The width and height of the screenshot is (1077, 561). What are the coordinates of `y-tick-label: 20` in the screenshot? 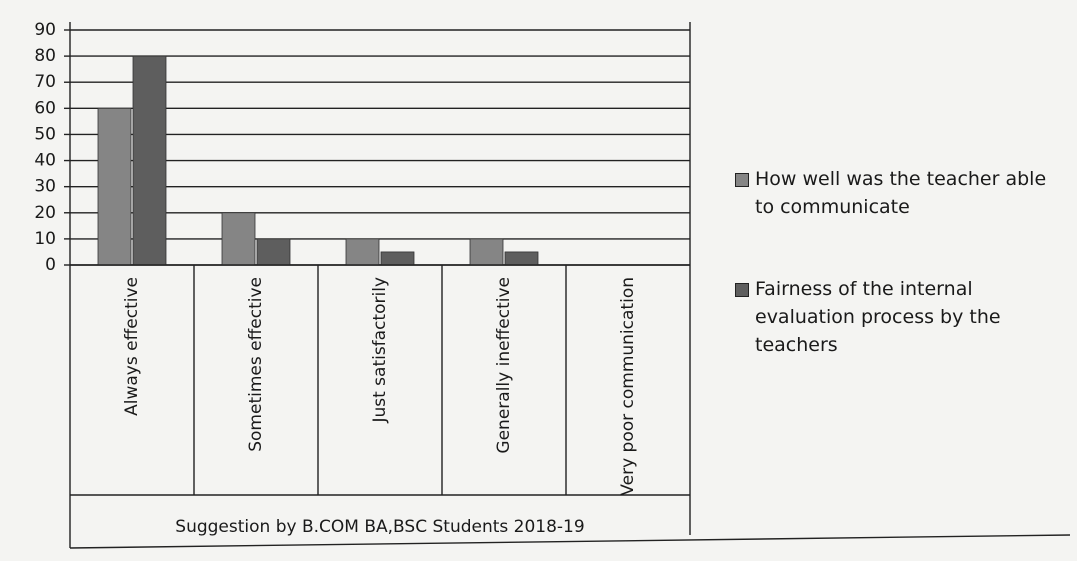 It's located at (45, 213).